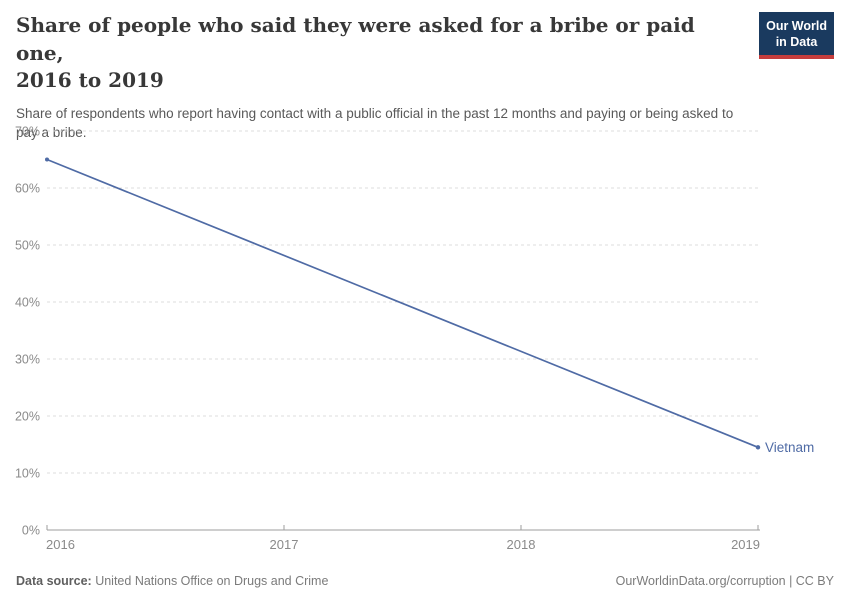 The width and height of the screenshot is (850, 600). Describe the element at coordinates (210, 581) in the screenshot. I see `data-source-value: United Nations Office on Drugs and Crime` at that location.